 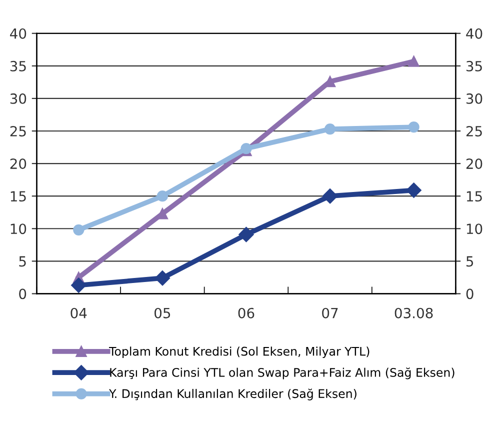 I want to click on x-tick-label: 03.08, so click(x=413, y=313).